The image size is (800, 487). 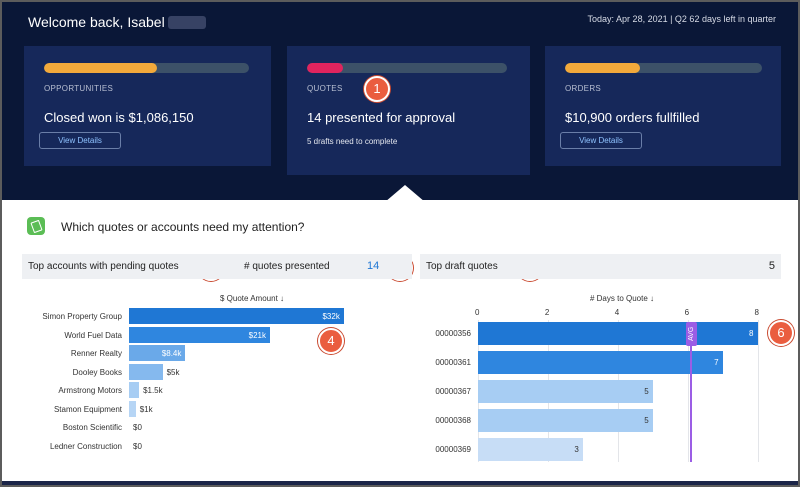 I want to click on orders-progress-fill, so click(x=602, y=68).